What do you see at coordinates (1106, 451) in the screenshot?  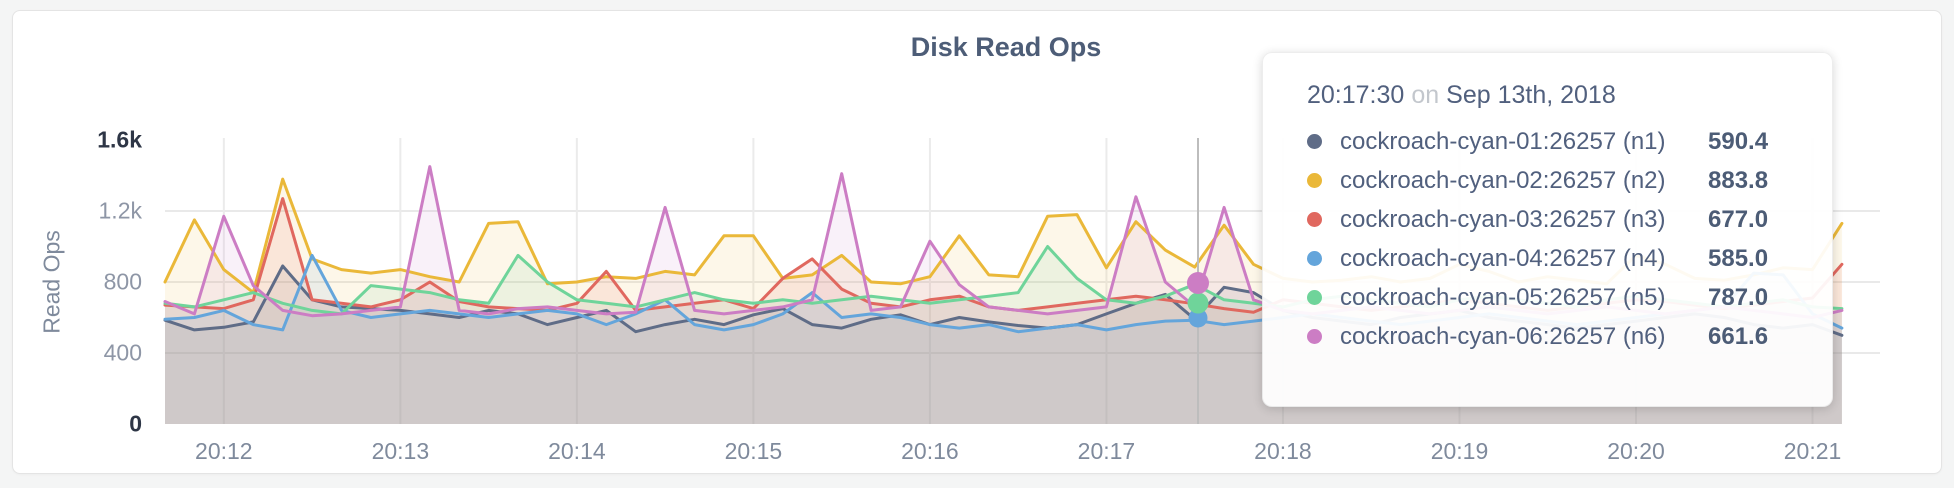 I see `x-tick-label: 20:17` at bounding box center [1106, 451].